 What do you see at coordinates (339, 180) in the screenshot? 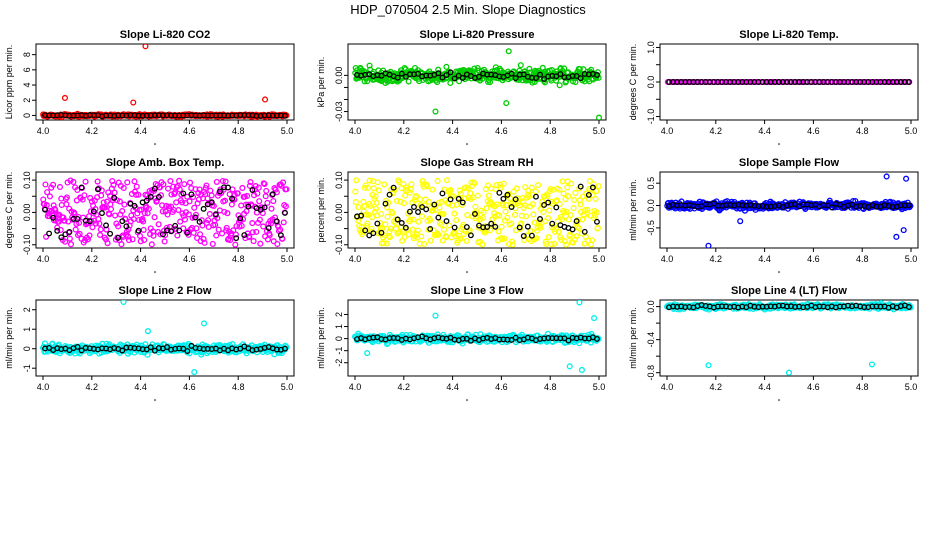
I see `y-tick-label: 0.10` at bounding box center [339, 180].